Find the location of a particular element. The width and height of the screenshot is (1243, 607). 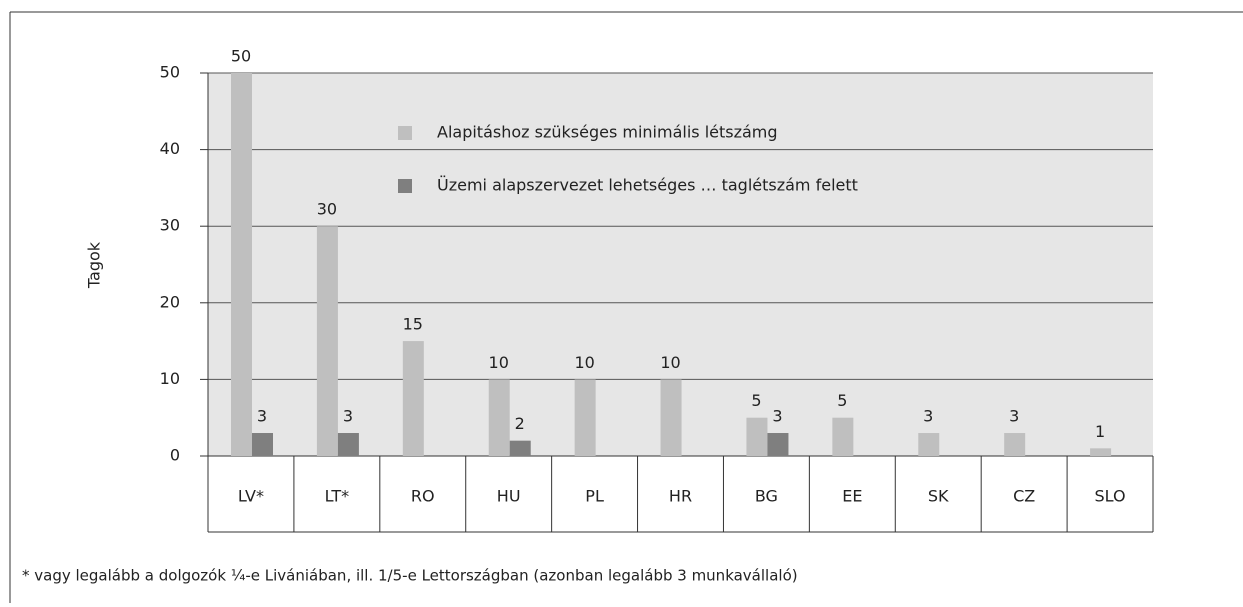

data-label: 2 is located at coordinates (520, 423).